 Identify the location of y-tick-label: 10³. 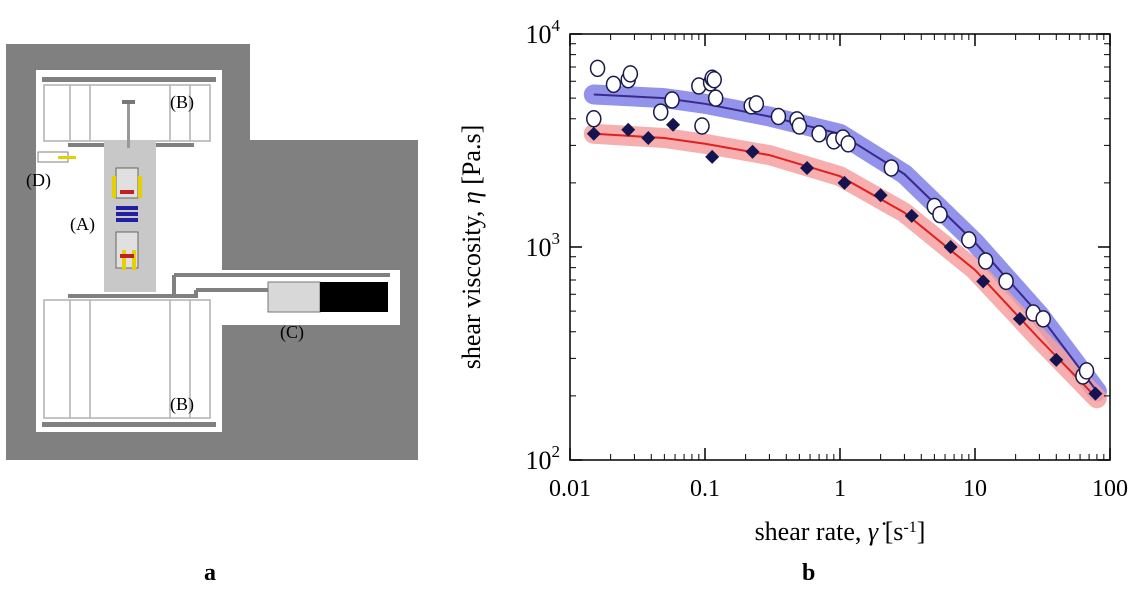
(543, 245).